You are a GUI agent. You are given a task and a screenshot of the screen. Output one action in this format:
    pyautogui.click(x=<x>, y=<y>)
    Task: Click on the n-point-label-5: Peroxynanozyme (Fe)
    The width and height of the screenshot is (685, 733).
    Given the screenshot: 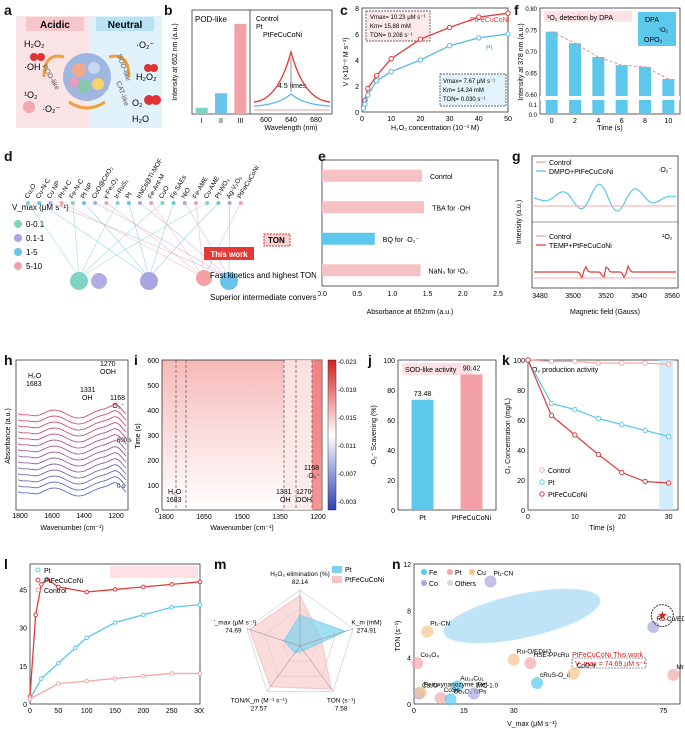 What is the action you would take?
    pyautogui.click(x=456, y=684)
    